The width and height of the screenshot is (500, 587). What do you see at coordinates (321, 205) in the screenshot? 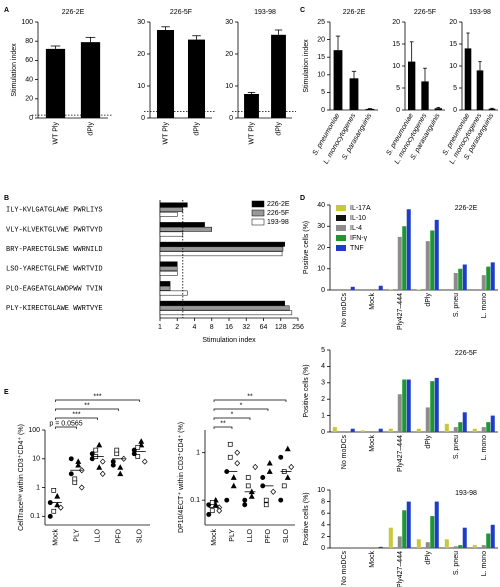
I see `y-tick-label: 40` at bounding box center [321, 205].